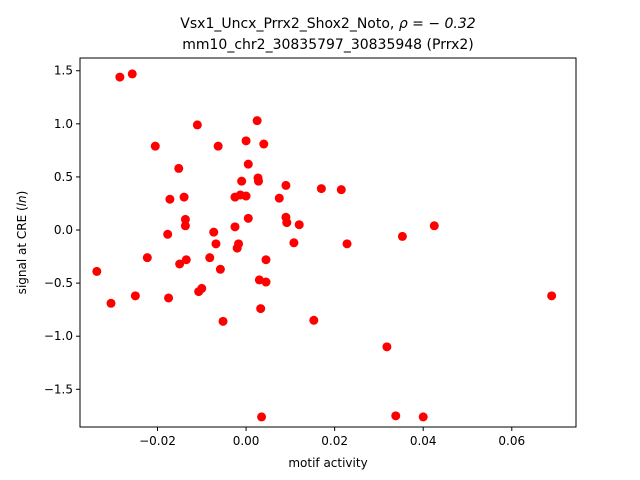 The width and height of the screenshot is (640, 480). I want to click on y-axis-label: signal at CRE (ln), so click(22, 243).